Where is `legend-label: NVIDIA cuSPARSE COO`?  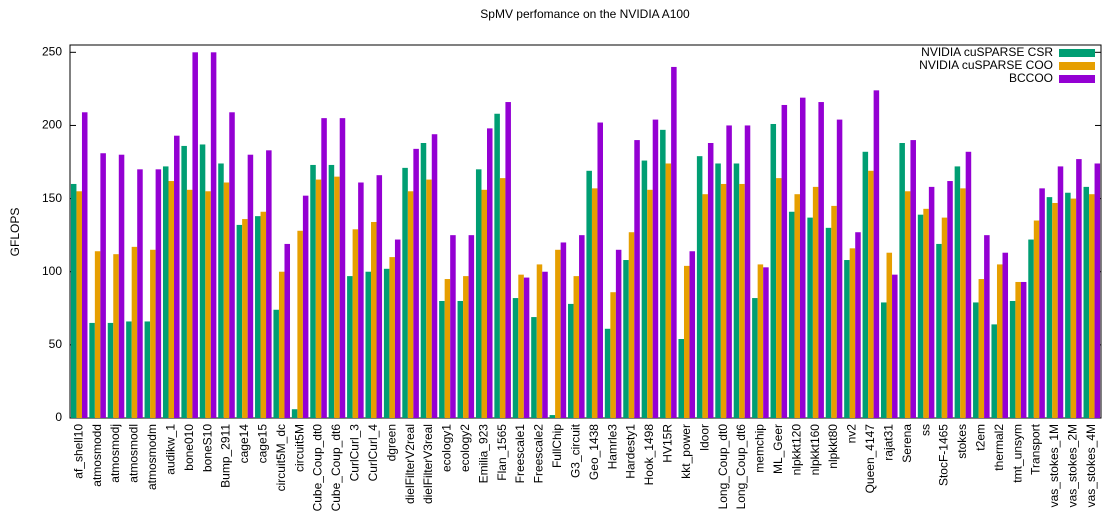 legend-label: NVIDIA cuSPARSE COO is located at coordinates (986, 65).